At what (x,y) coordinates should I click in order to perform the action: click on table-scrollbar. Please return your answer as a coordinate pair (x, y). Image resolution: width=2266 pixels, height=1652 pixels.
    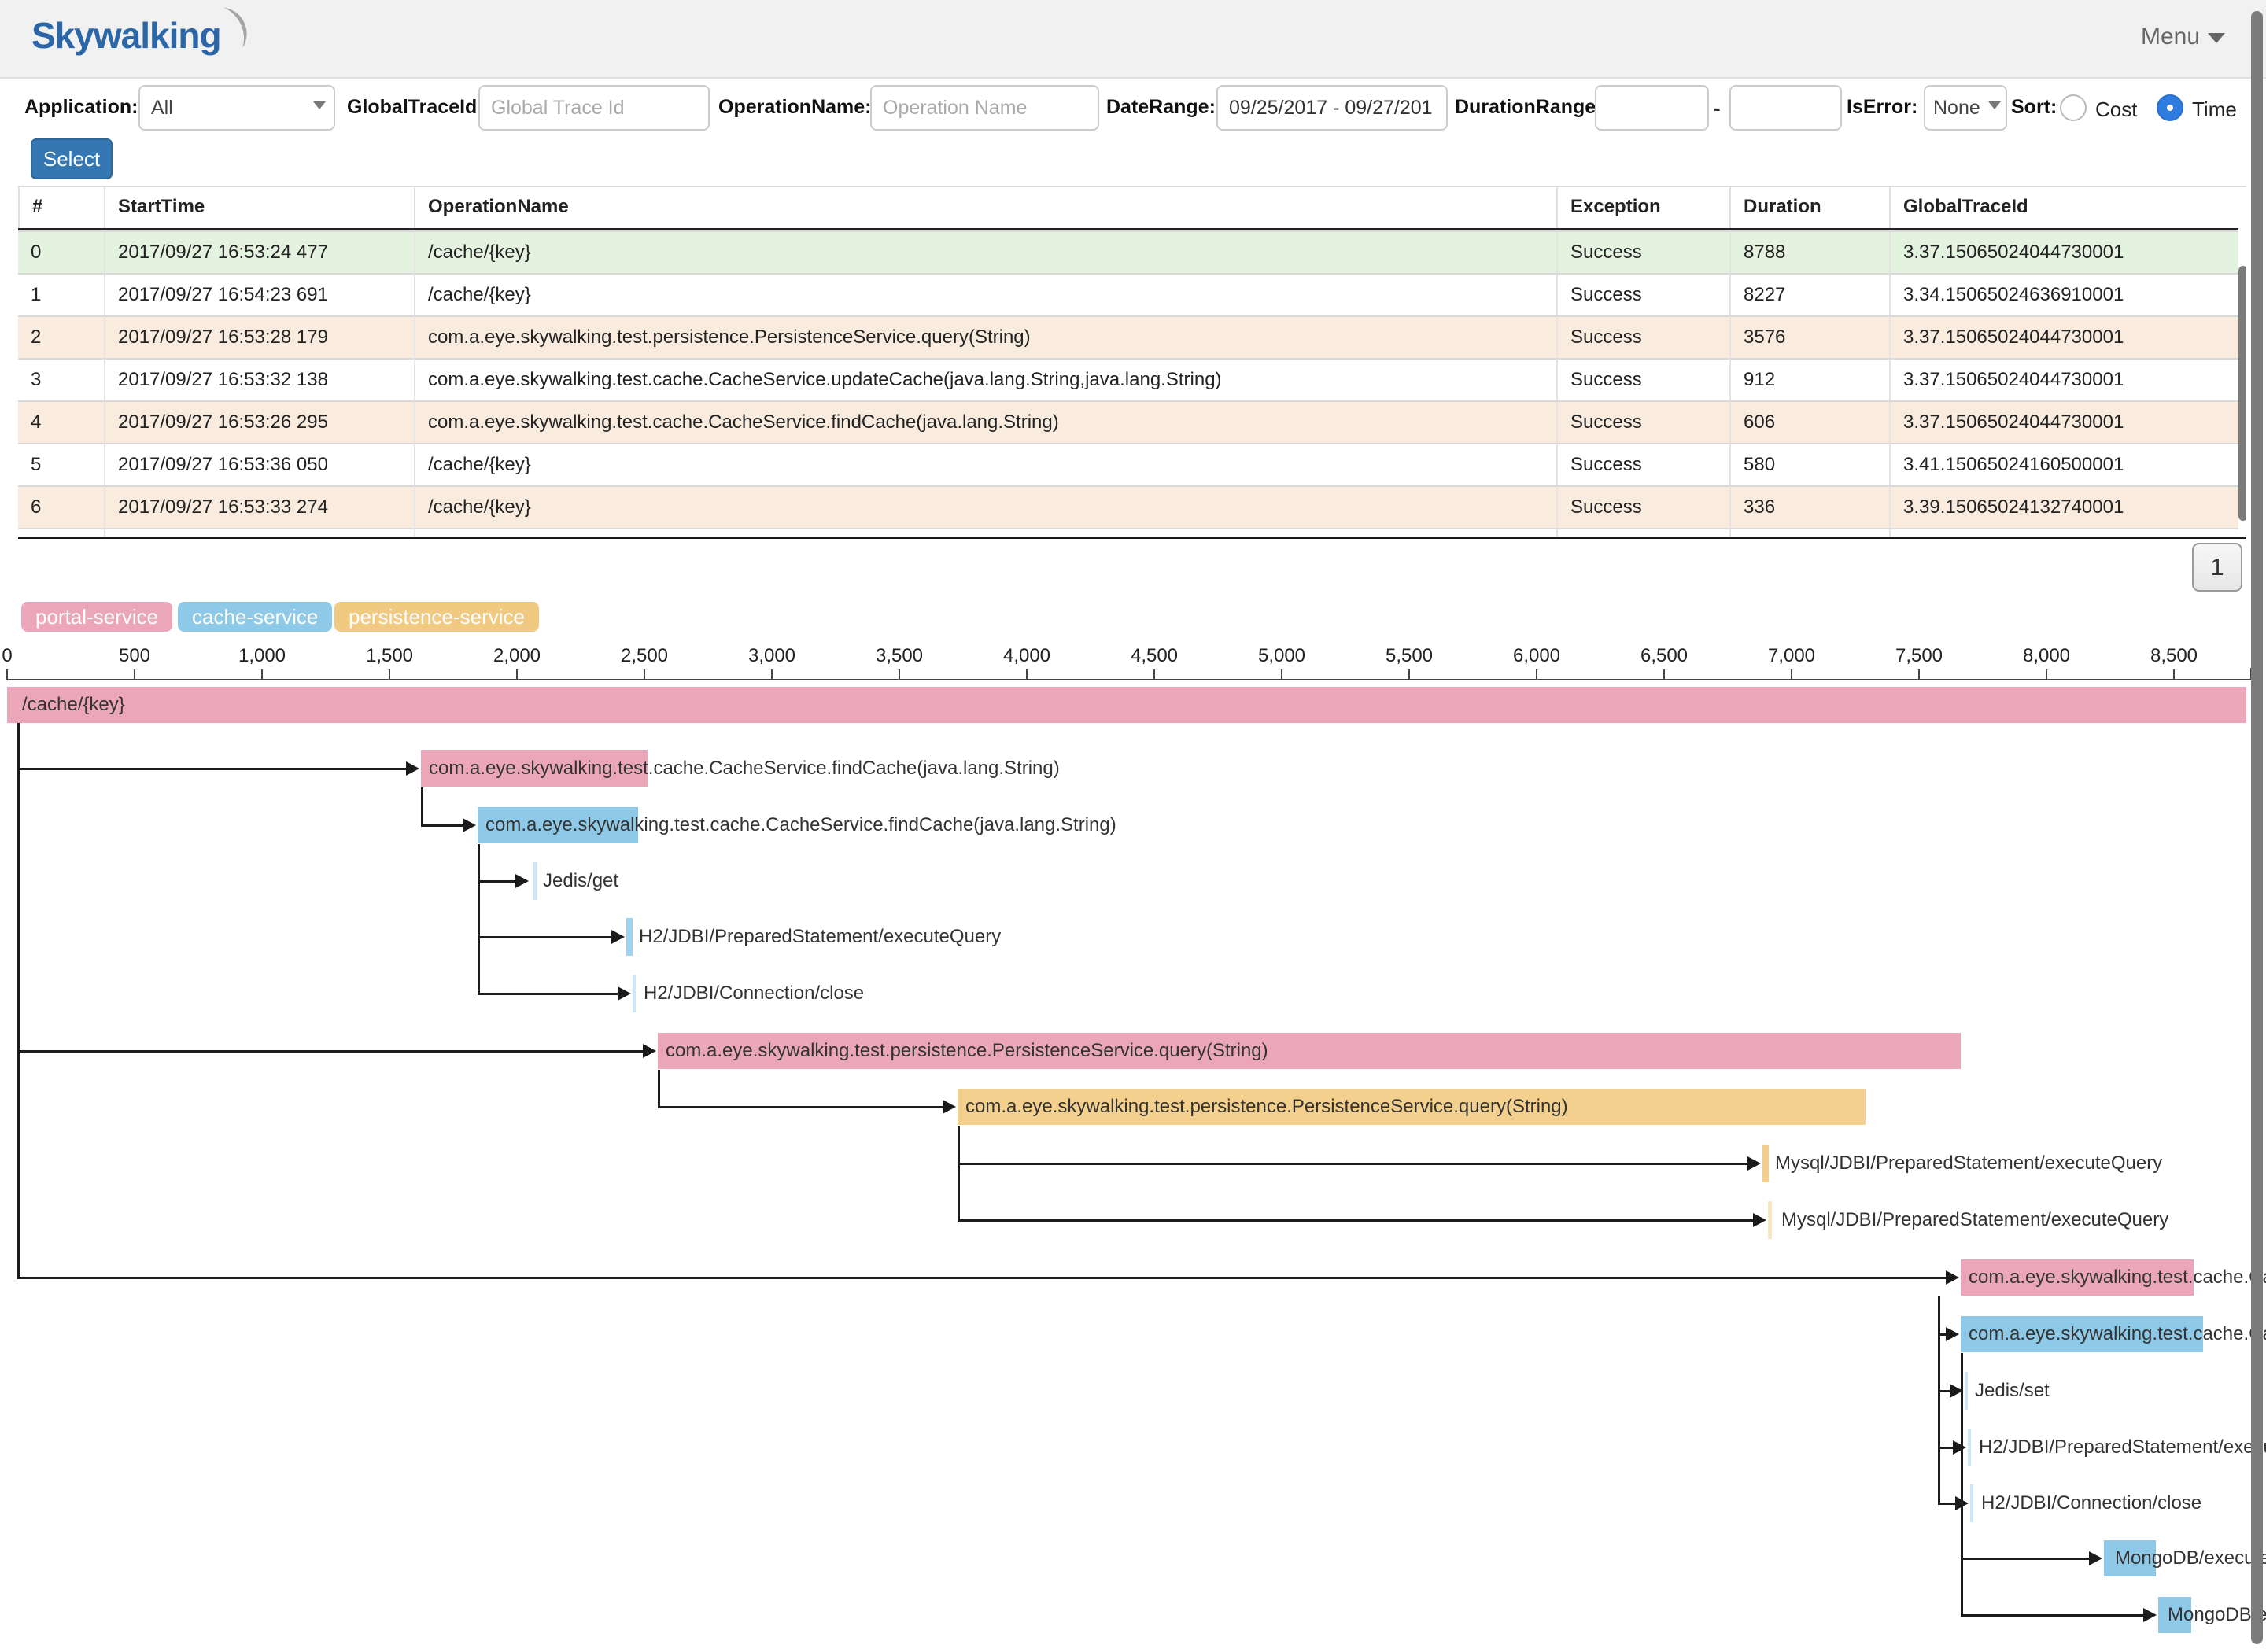
    Looking at the image, I should click on (2242, 393).